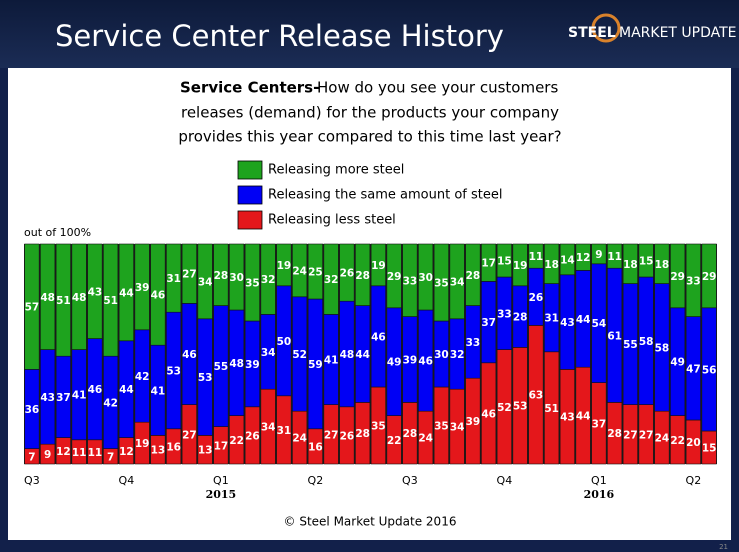 The height and width of the screenshot is (552, 739). What do you see at coordinates (249, 88) in the screenshot?
I see `subtitle-lead: Service Centers-` at bounding box center [249, 88].